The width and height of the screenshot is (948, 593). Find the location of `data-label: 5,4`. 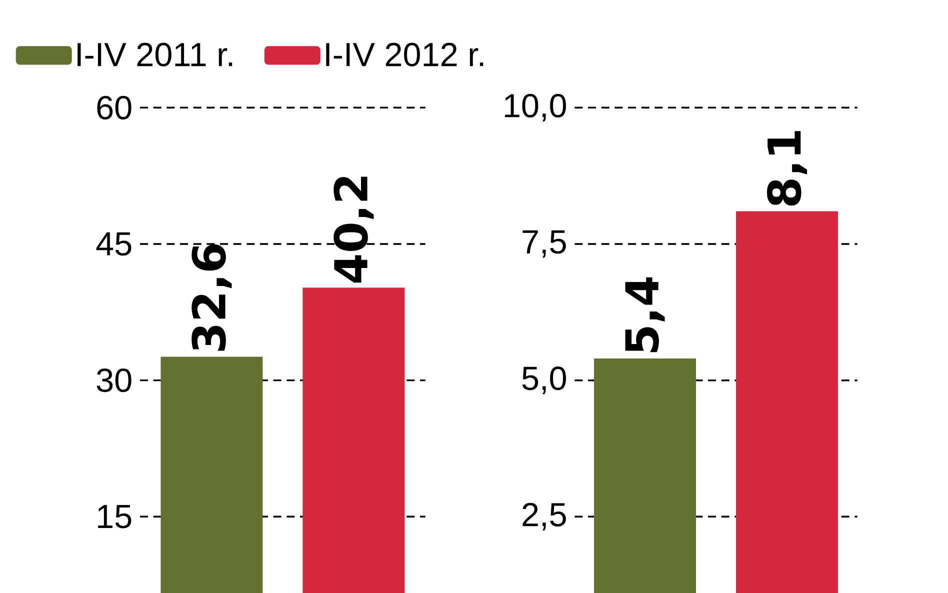

data-label: 5,4 is located at coordinates (645, 314).